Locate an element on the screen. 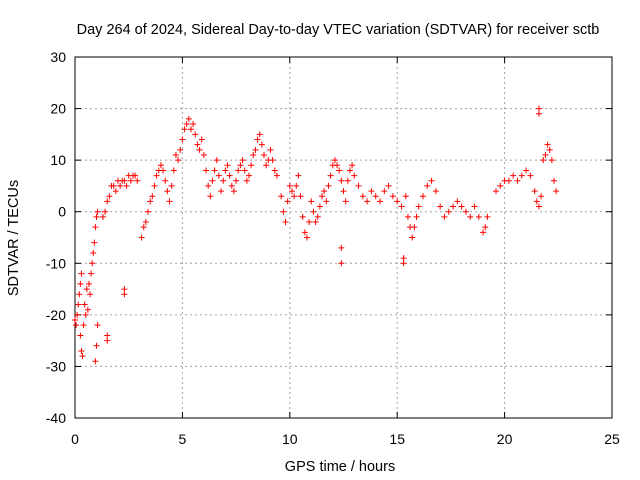 This screenshot has width=640, height=480. y-tick-label: 20 is located at coordinates (58, 109).